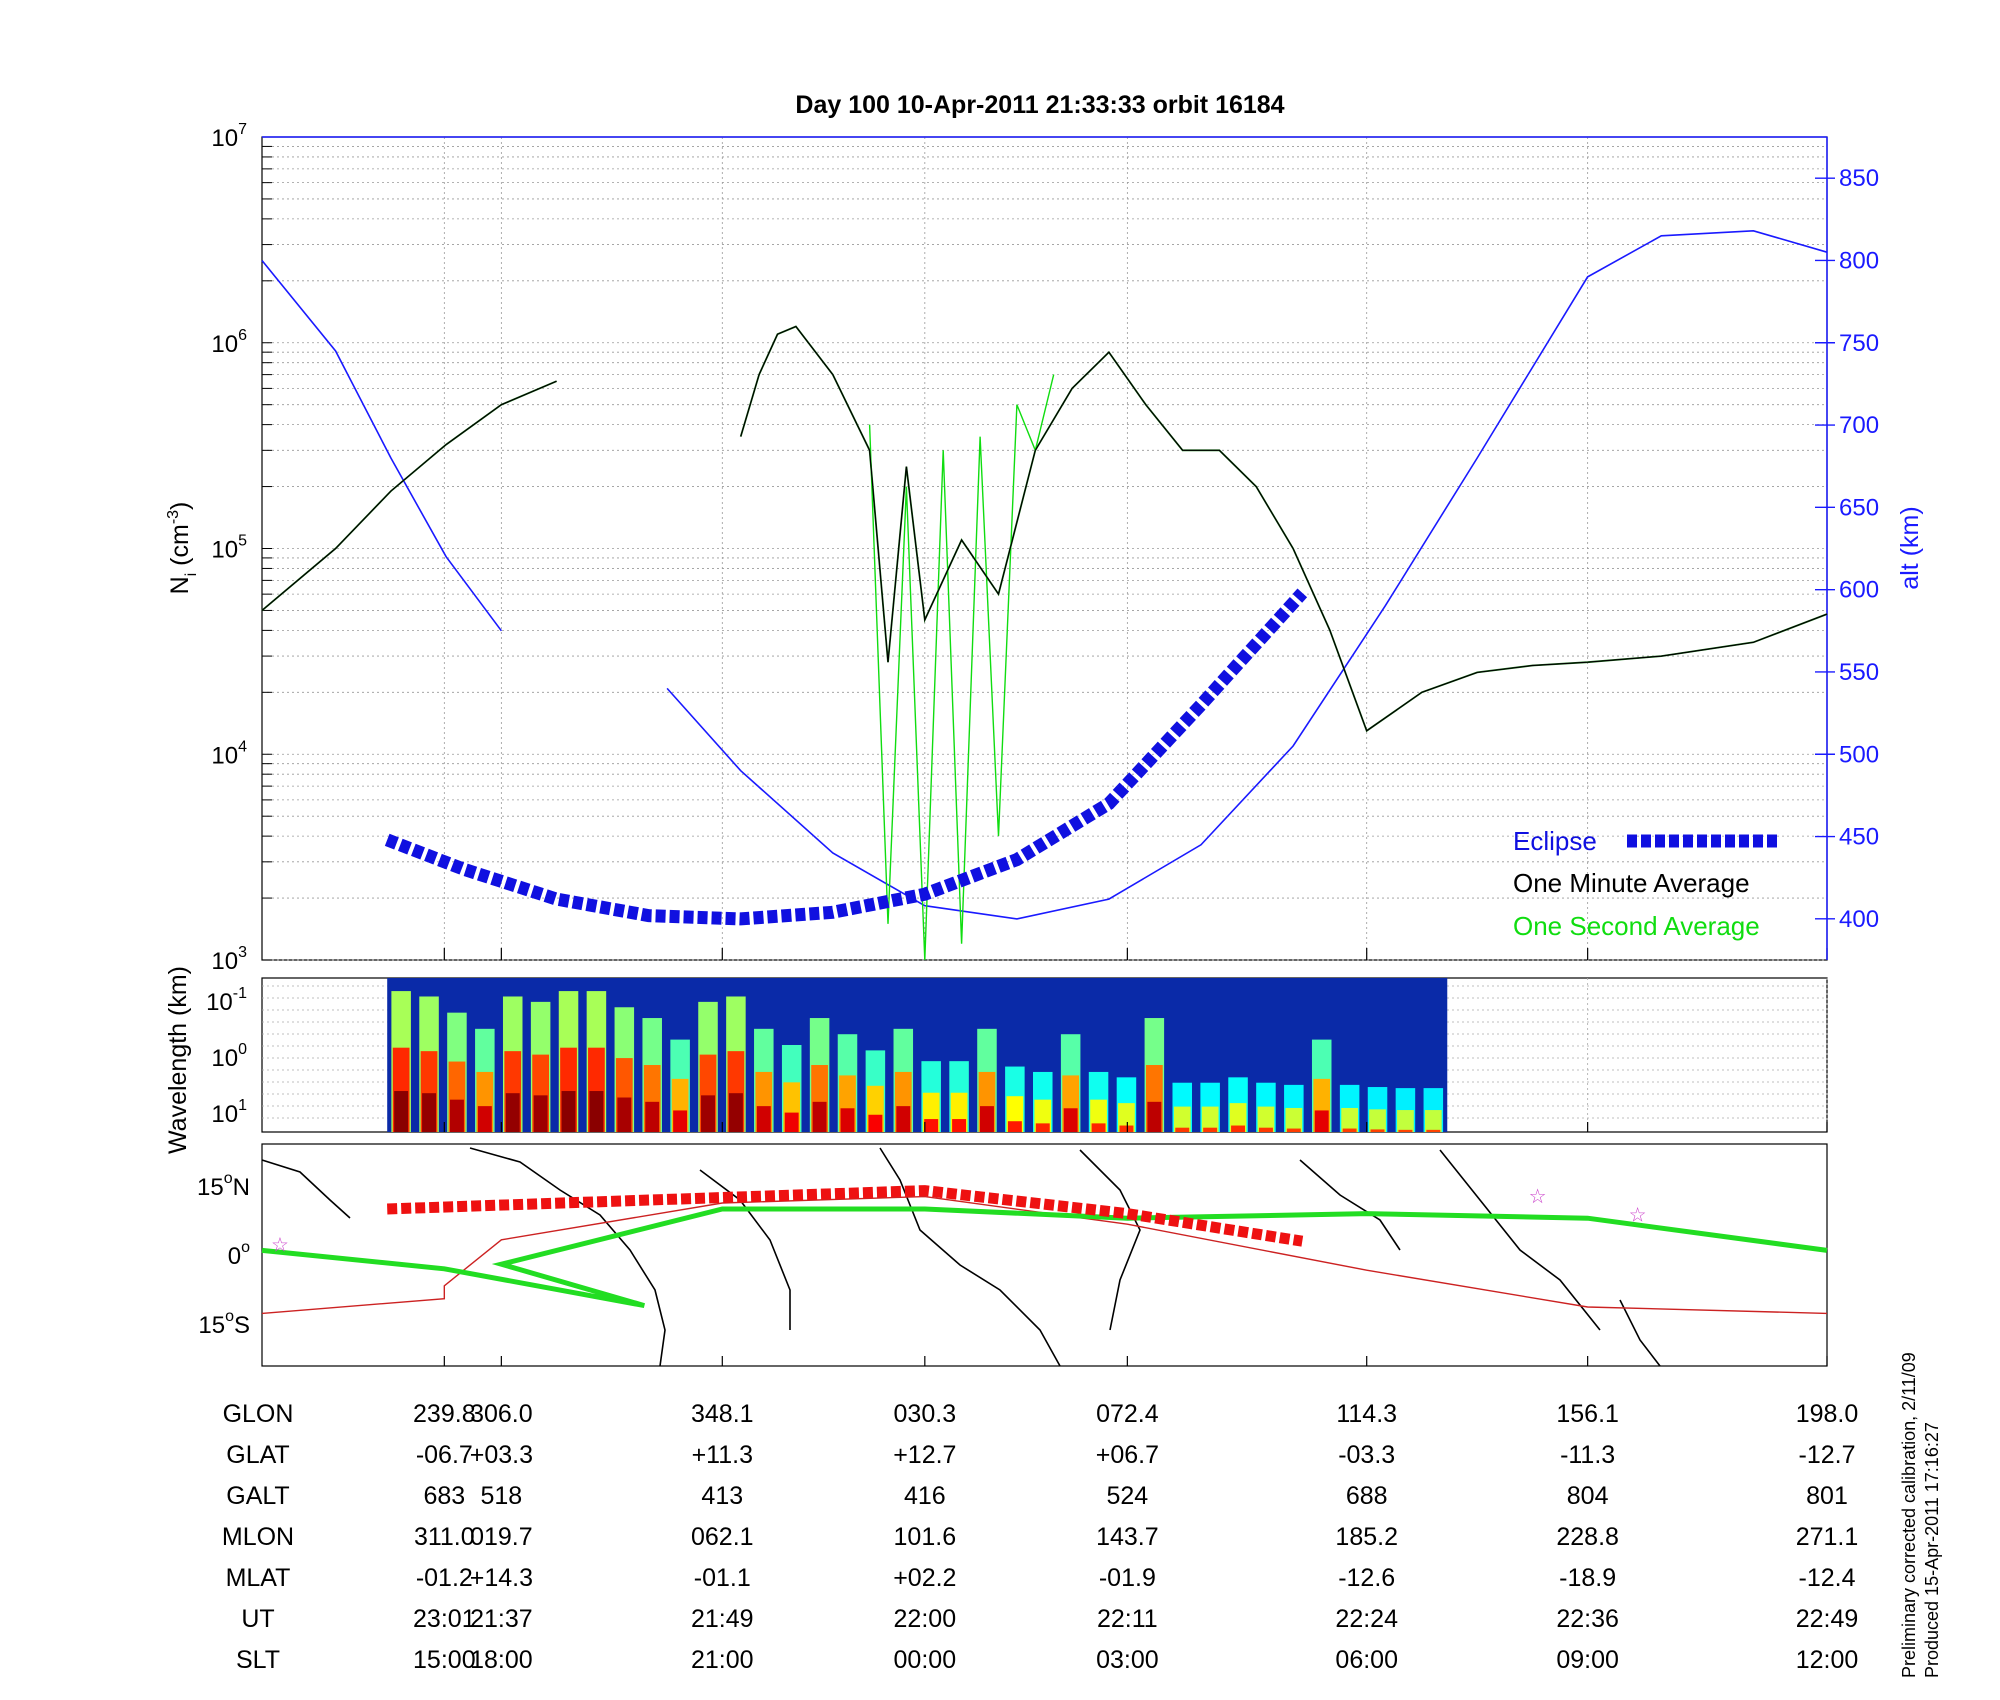 The image size is (2000, 1700). I want to click on chart-title: Day 100 10-Apr-2011 21:33:33 orbit 16184, so click(1039, 105).